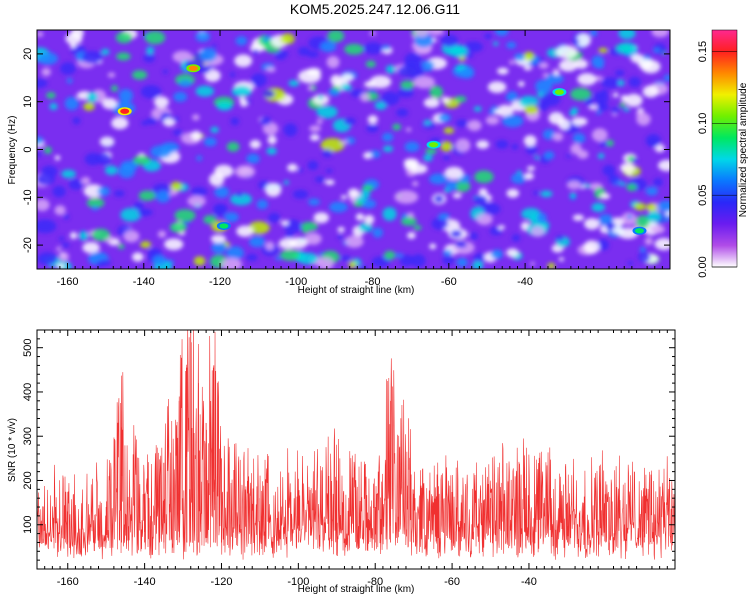 This screenshot has height=600, width=750. What do you see at coordinates (12, 150) in the screenshot?
I see `spectrogram-y-label: Frequency (Hz)` at bounding box center [12, 150].